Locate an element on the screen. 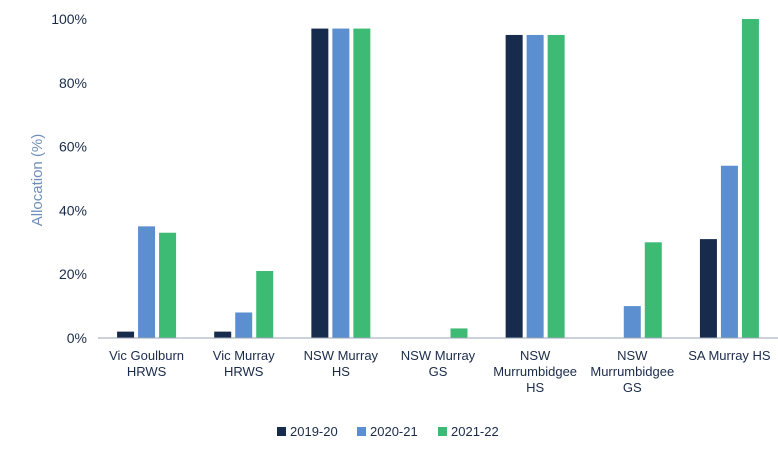  y-axis-label: Allocation (%) is located at coordinates (37, 180).